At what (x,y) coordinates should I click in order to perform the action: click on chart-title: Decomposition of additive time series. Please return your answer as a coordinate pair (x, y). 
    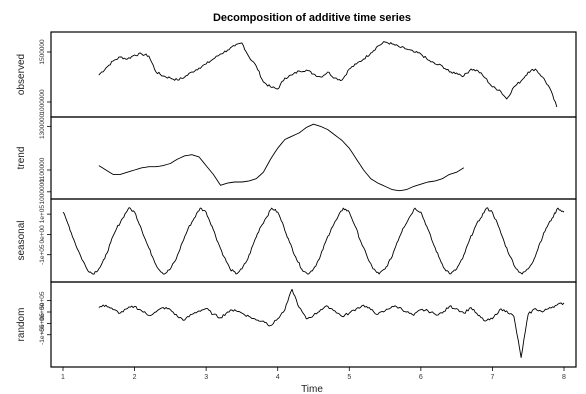
    Looking at the image, I should click on (312, 18).